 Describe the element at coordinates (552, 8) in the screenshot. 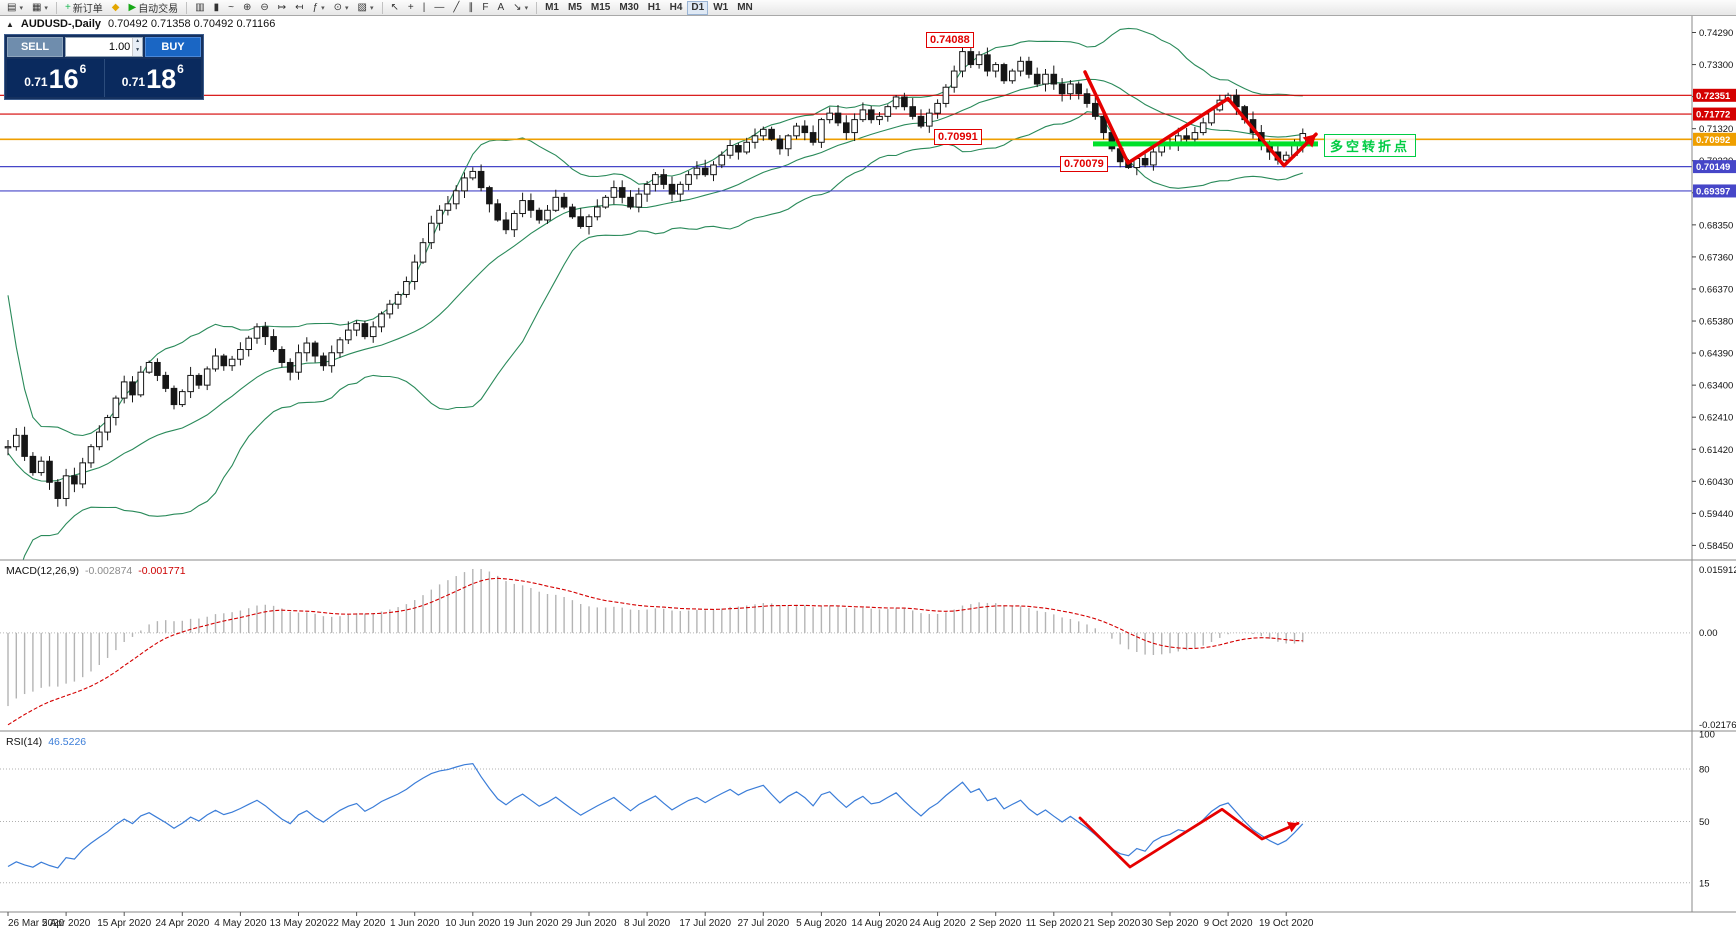

I see `timeframe-m1: M1` at that location.